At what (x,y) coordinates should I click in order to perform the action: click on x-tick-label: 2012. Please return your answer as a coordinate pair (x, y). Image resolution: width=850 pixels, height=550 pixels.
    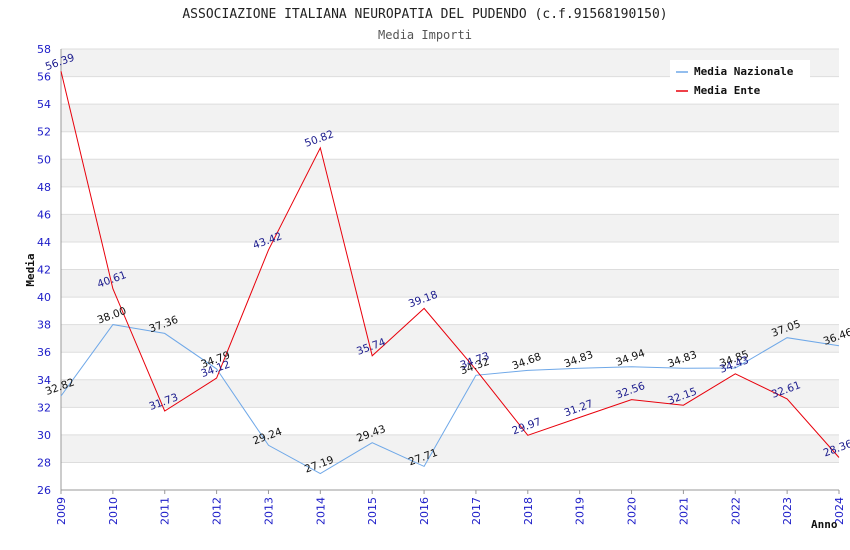
    Looking at the image, I should click on (217, 511).